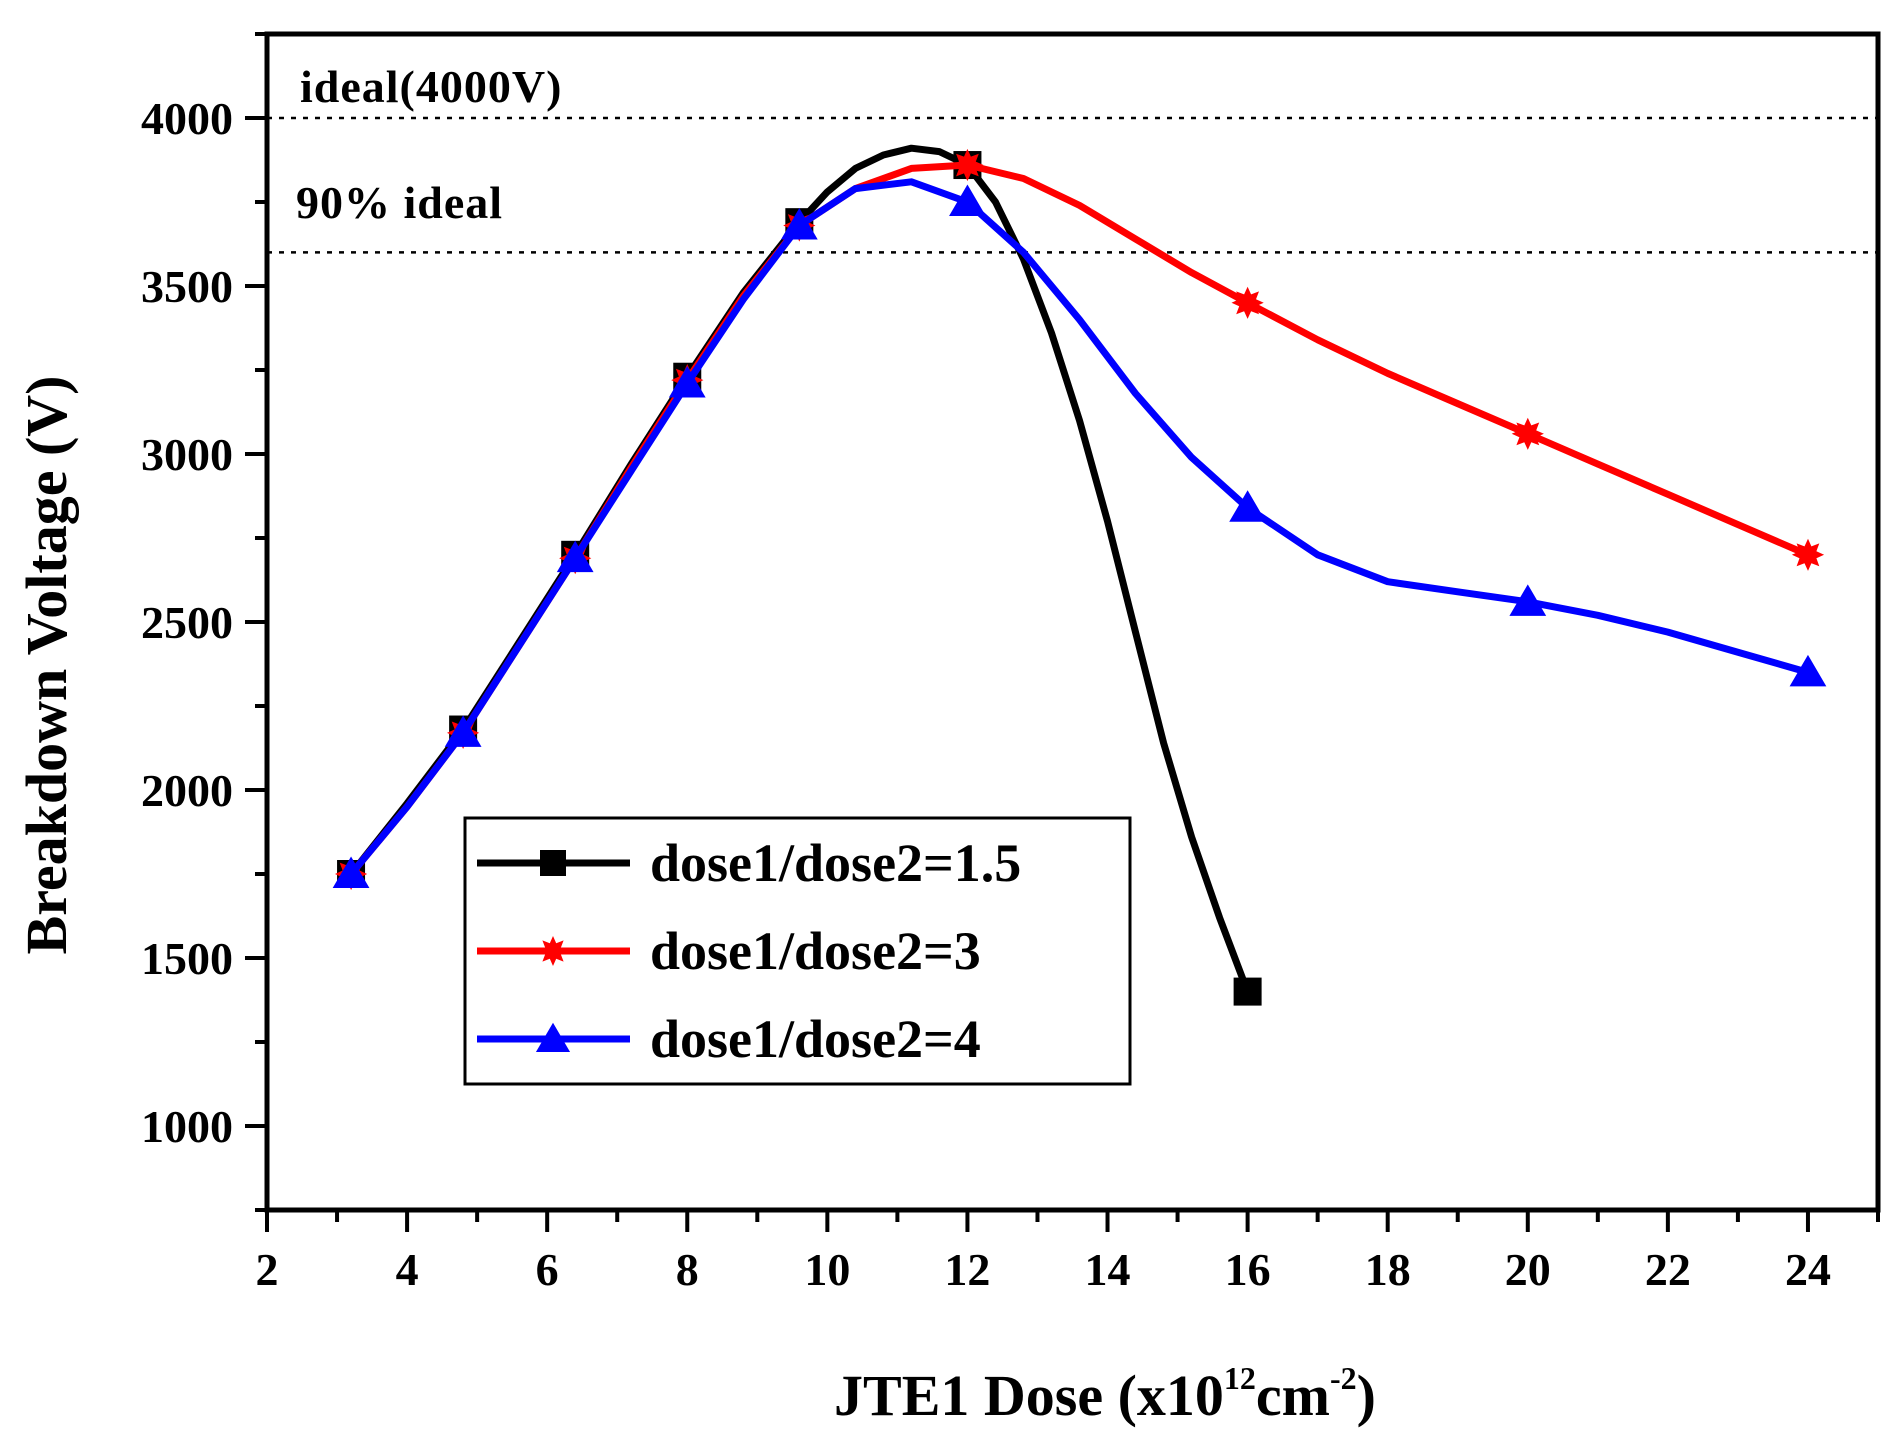 The height and width of the screenshot is (1444, 1895). What do you see at coordinates (187, 286) in the screenshot?
I see `y-tick-label: 3500` at bounding box center [187, 286].